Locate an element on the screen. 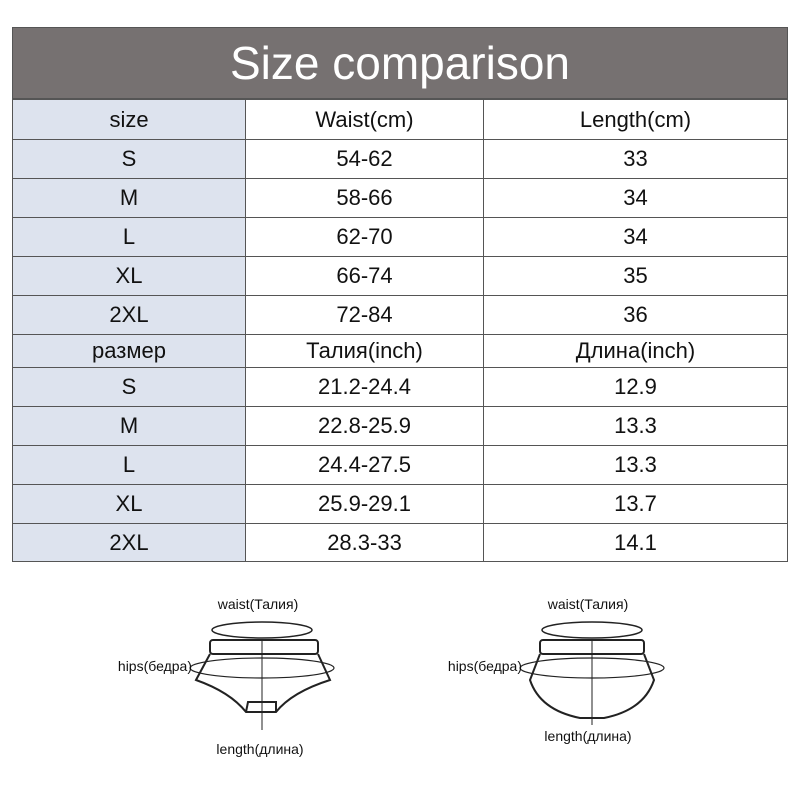  briefs-icon-left is located at coordinates (262, 675).